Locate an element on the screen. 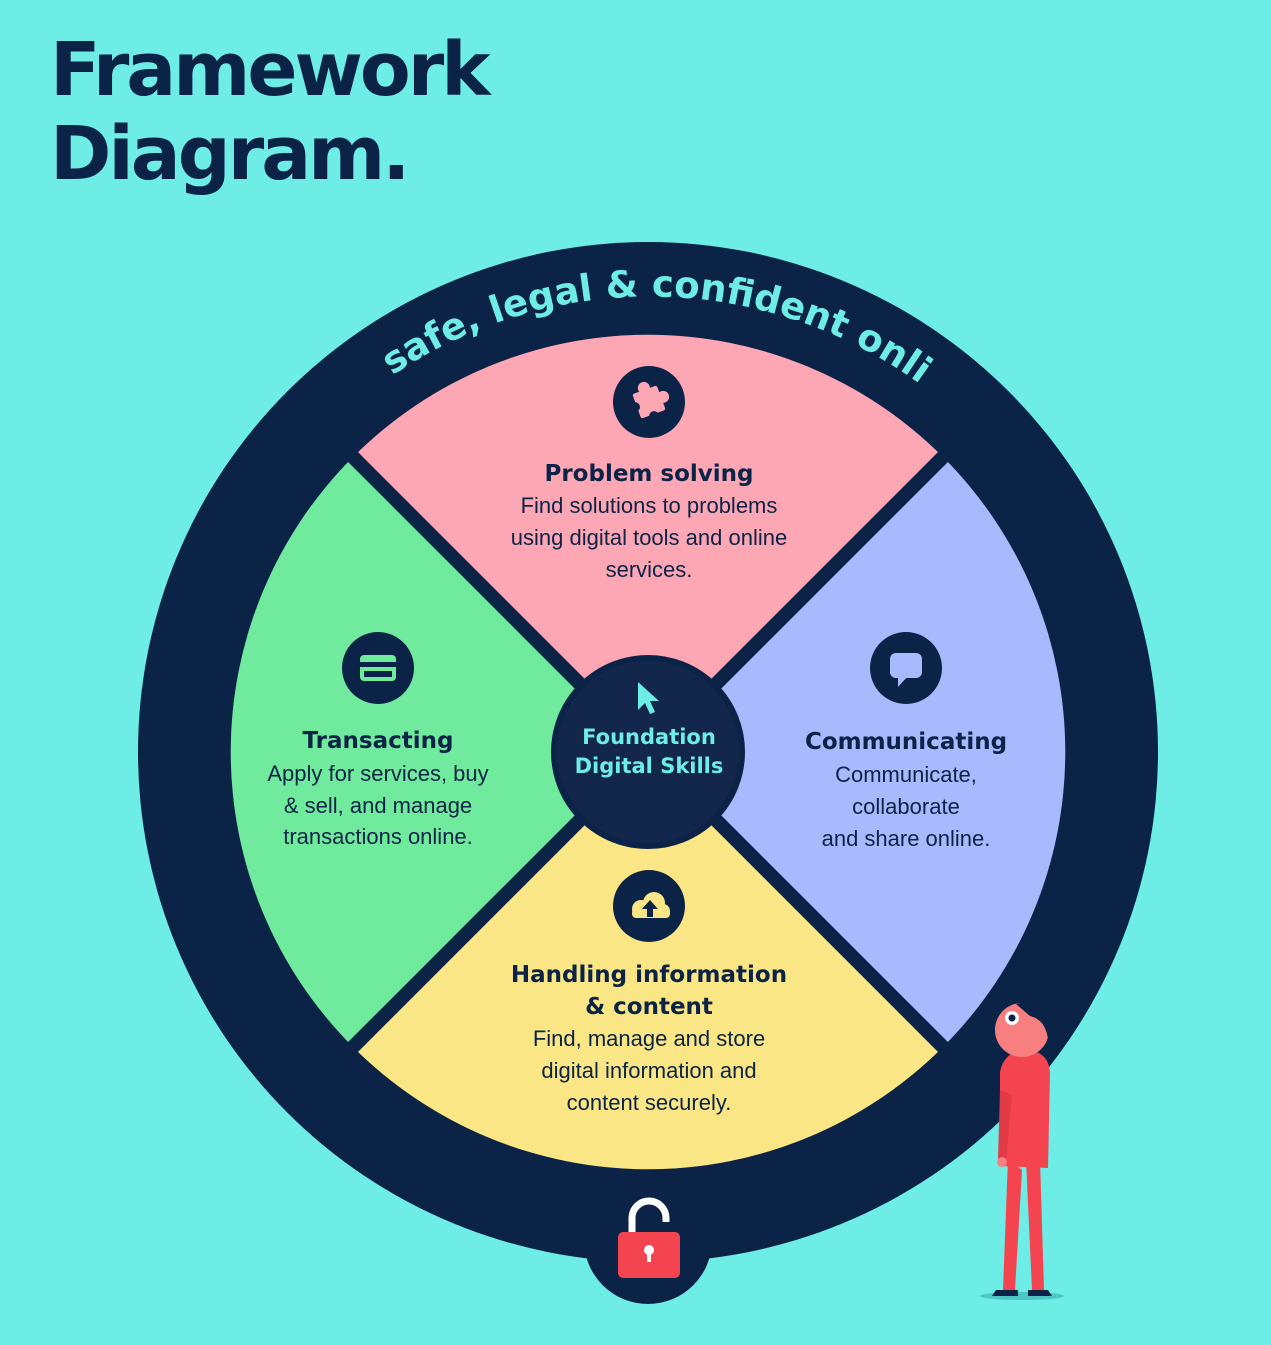  handling-body-line-1: Find, manage and store is located at coordinates (649, 1038).